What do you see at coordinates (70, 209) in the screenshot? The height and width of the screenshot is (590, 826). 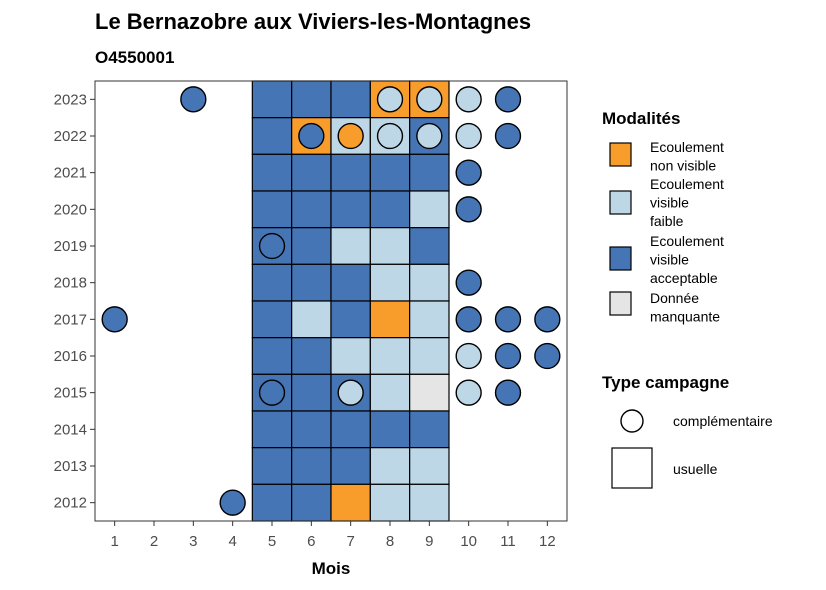 I see `y-tick-label: 2020` at bounding box center [70, 209].